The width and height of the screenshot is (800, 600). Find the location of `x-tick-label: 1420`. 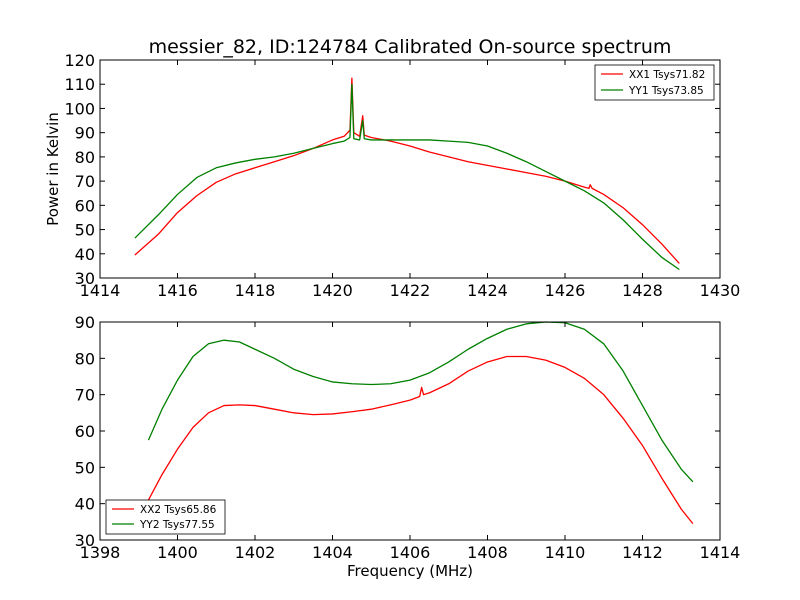

x-tick-label: 1420 is located at coordinates (332, 290).